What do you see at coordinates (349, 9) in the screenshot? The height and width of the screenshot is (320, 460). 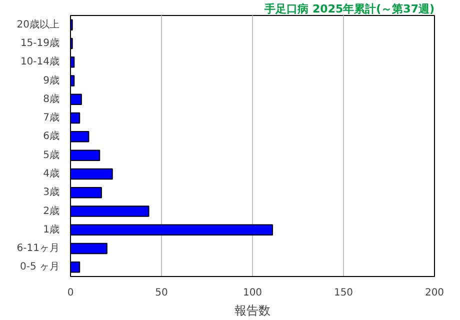 I see `chart-title: 手足口病 2025年累計(～第37週)` at bounding box center [349, 9].